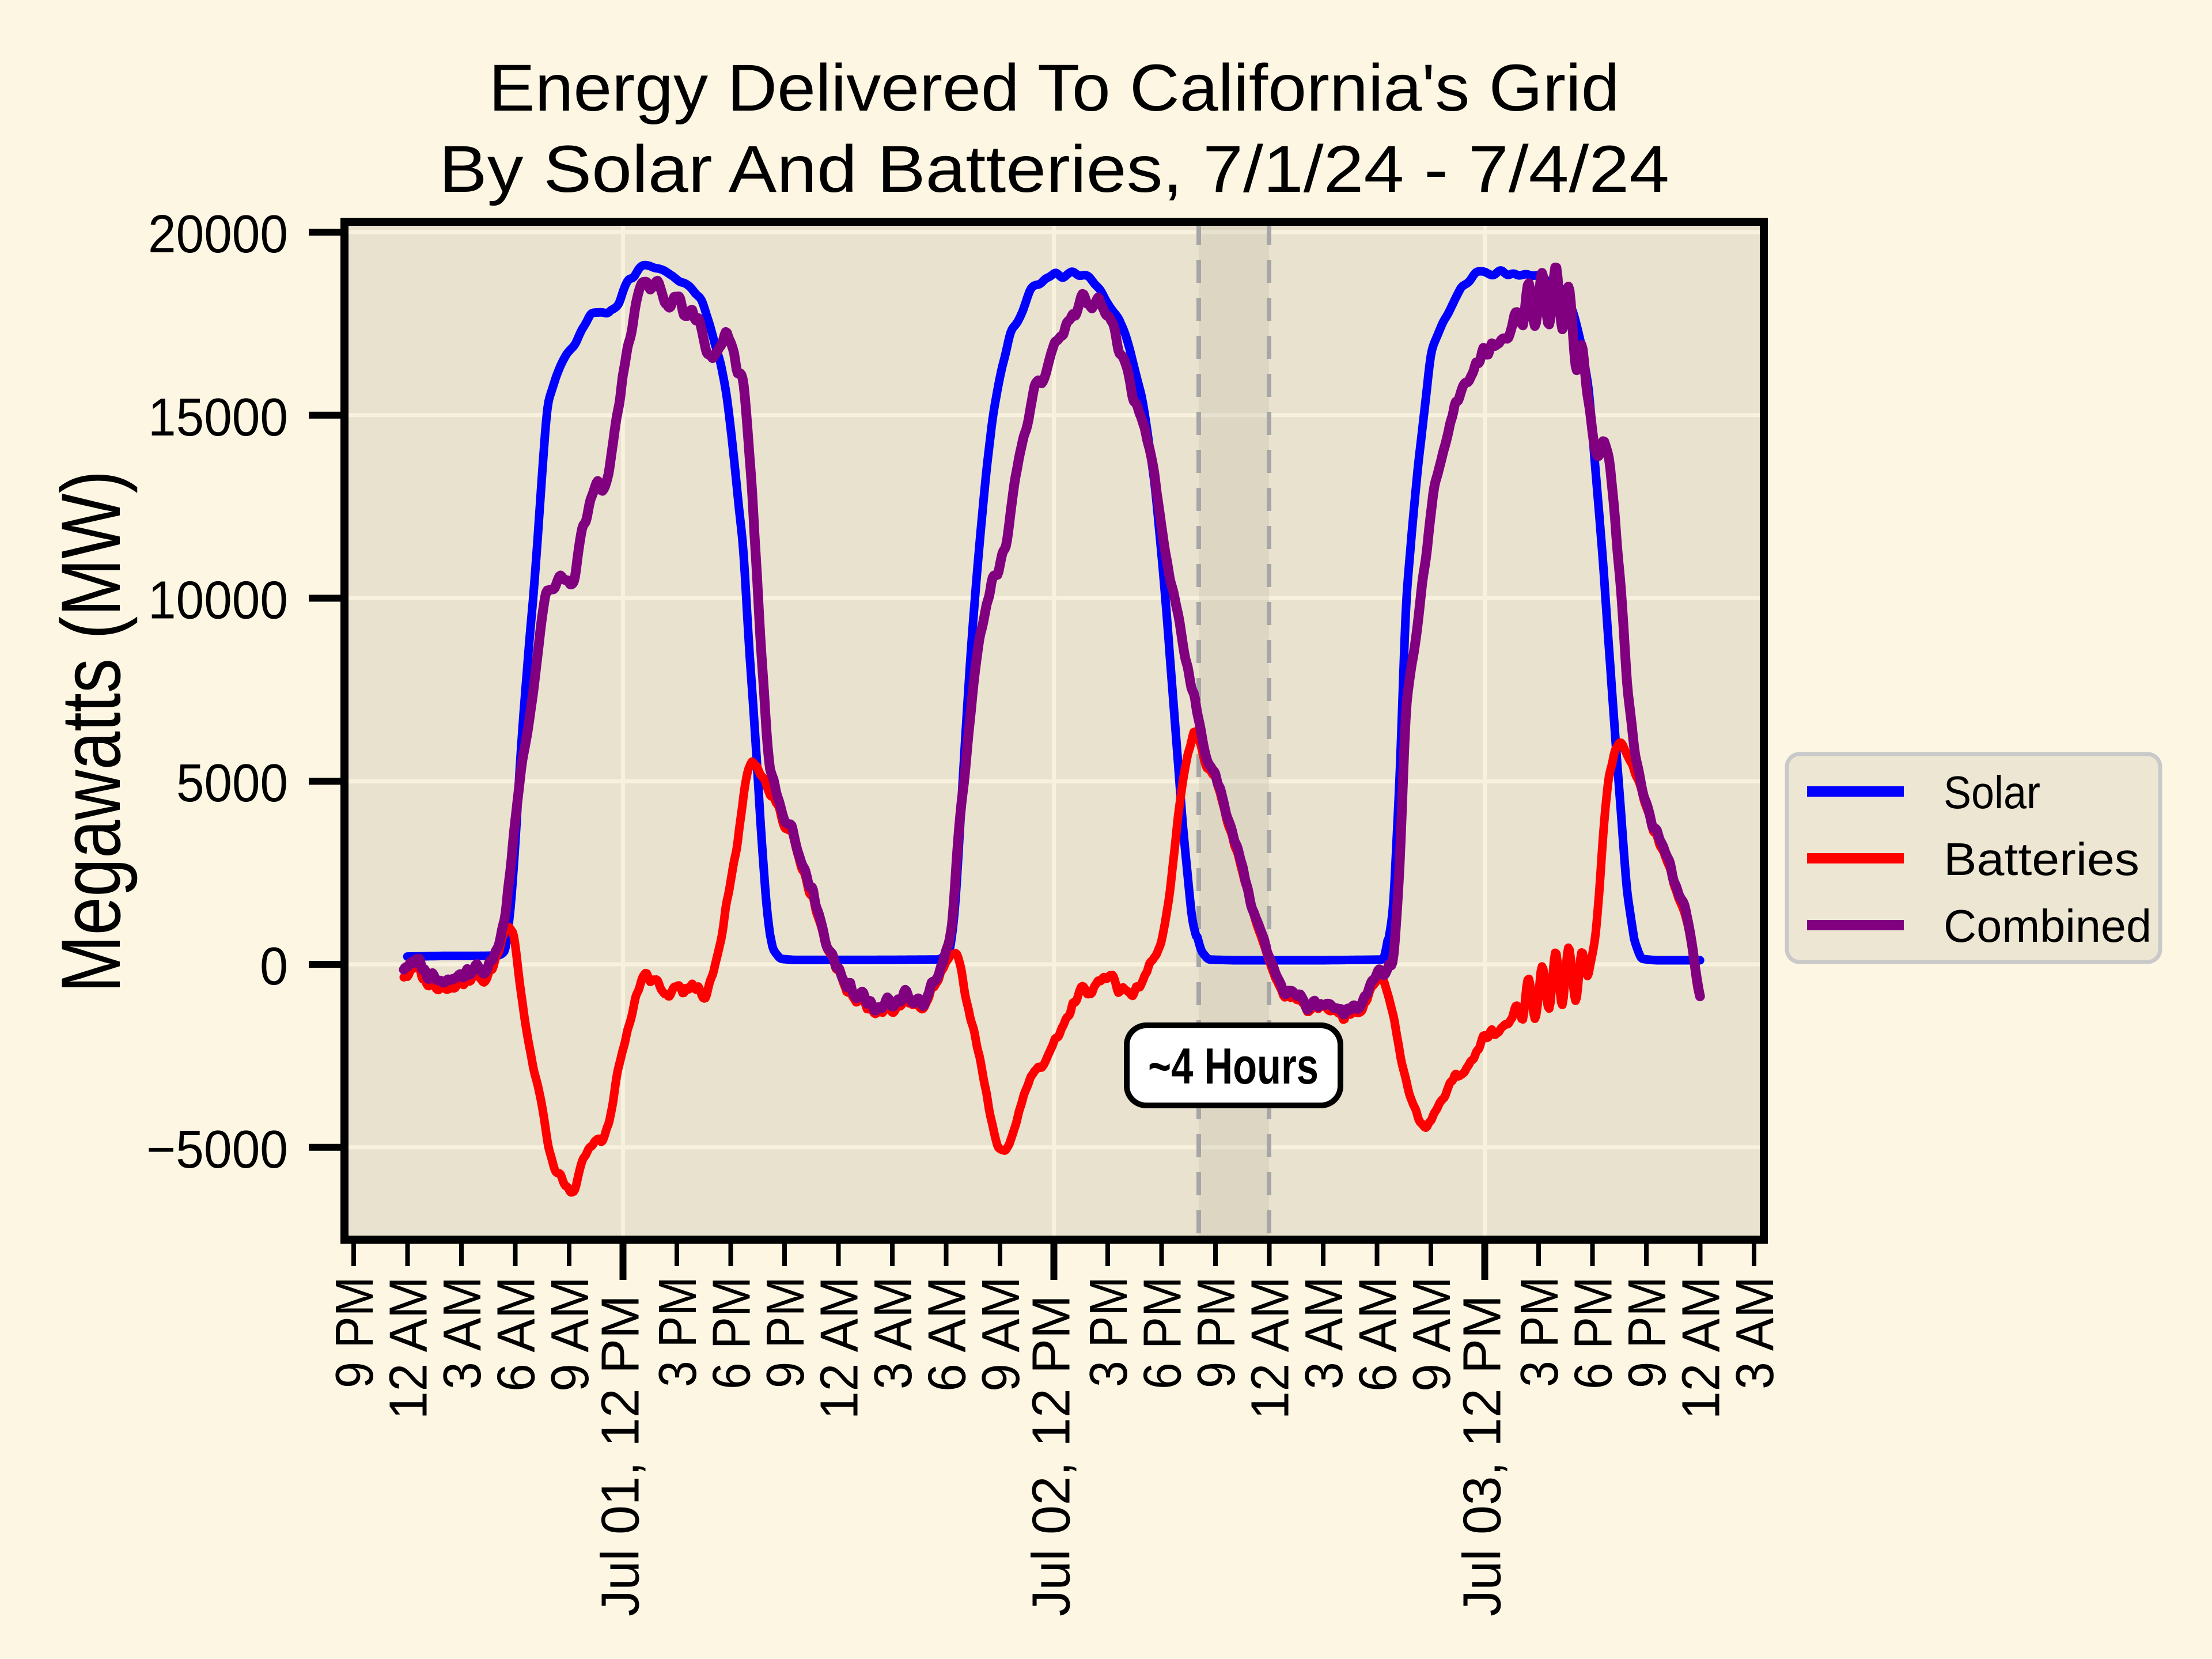 The image size is (2212, 1659). Describe the element at coordinates (232, 783) in the screenshot. I see `svg-text: 5000` at that location.